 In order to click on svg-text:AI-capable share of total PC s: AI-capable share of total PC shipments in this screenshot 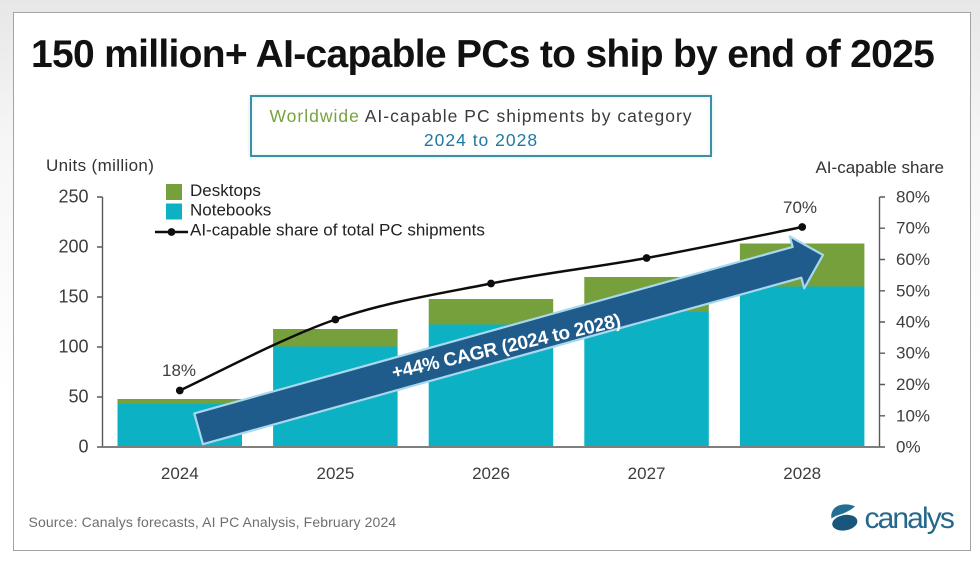, I will do `click(337, 230)`.